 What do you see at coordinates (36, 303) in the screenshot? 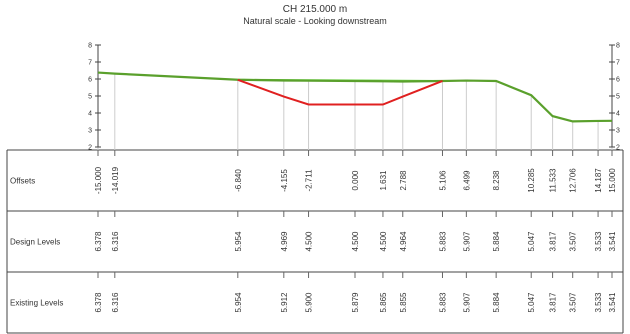
I see `row-label: Existing Levels` at bounding box center [36, 303].